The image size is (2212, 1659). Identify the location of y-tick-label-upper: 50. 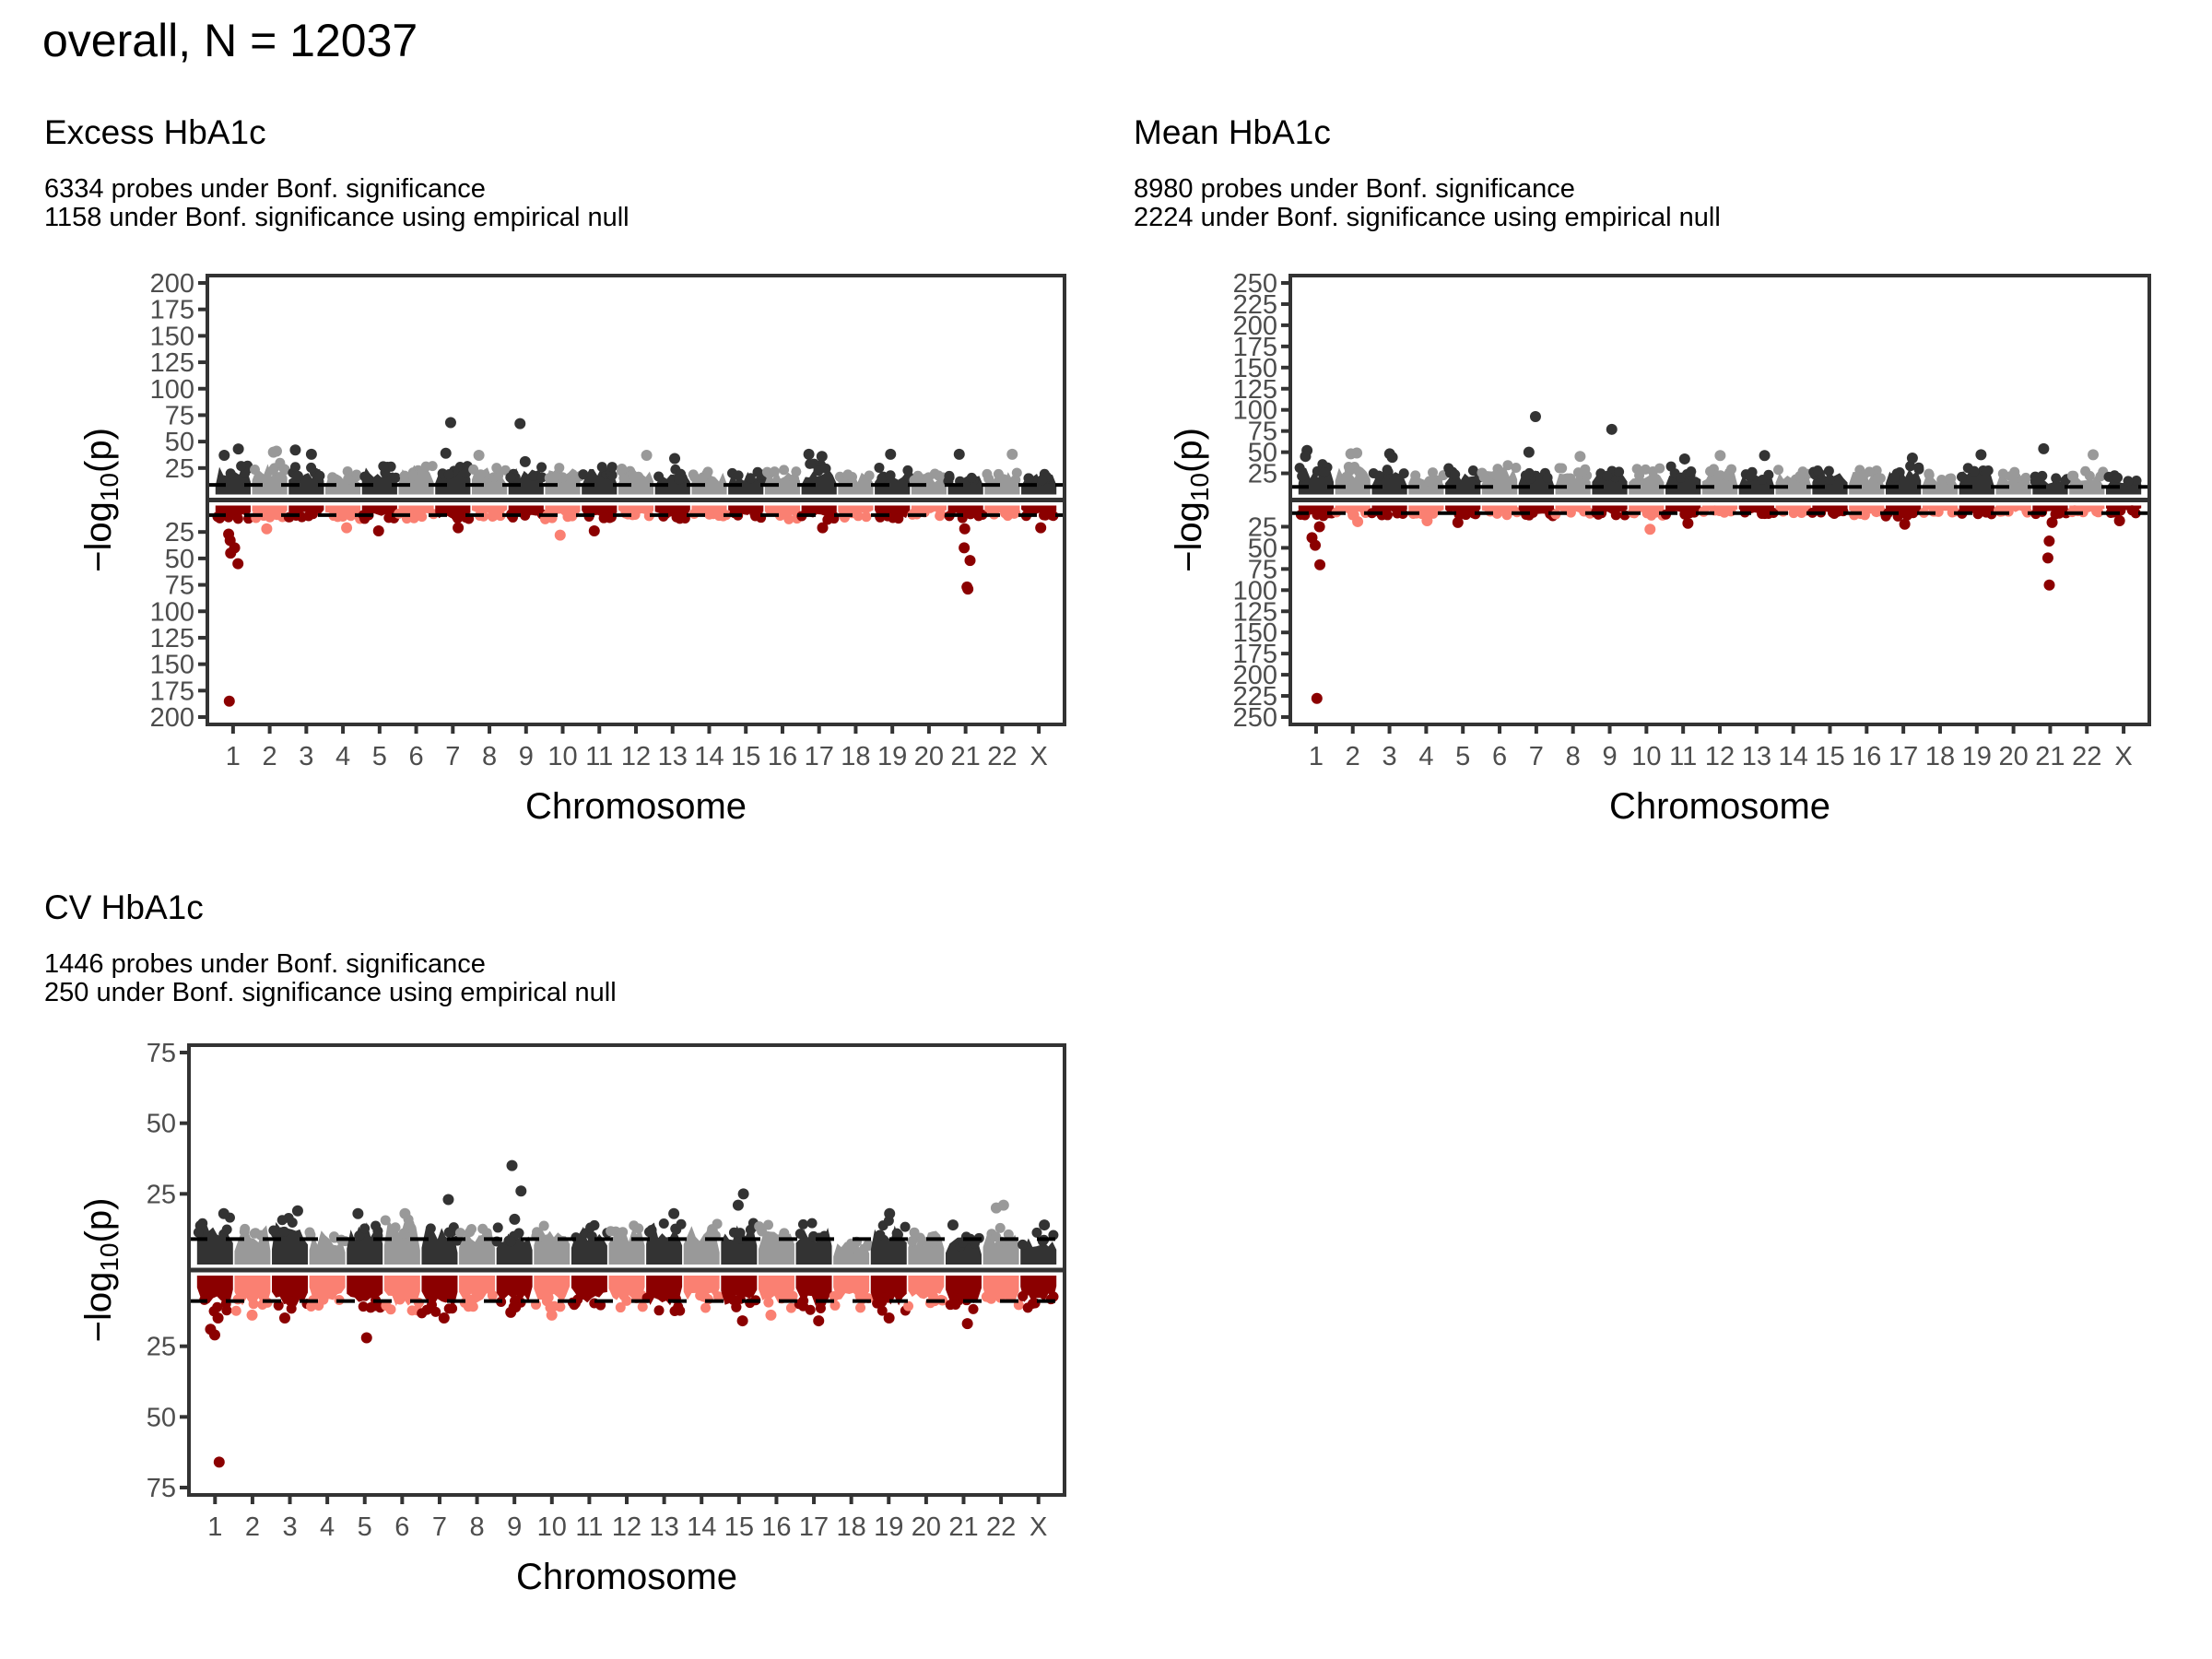
(1262, 453).